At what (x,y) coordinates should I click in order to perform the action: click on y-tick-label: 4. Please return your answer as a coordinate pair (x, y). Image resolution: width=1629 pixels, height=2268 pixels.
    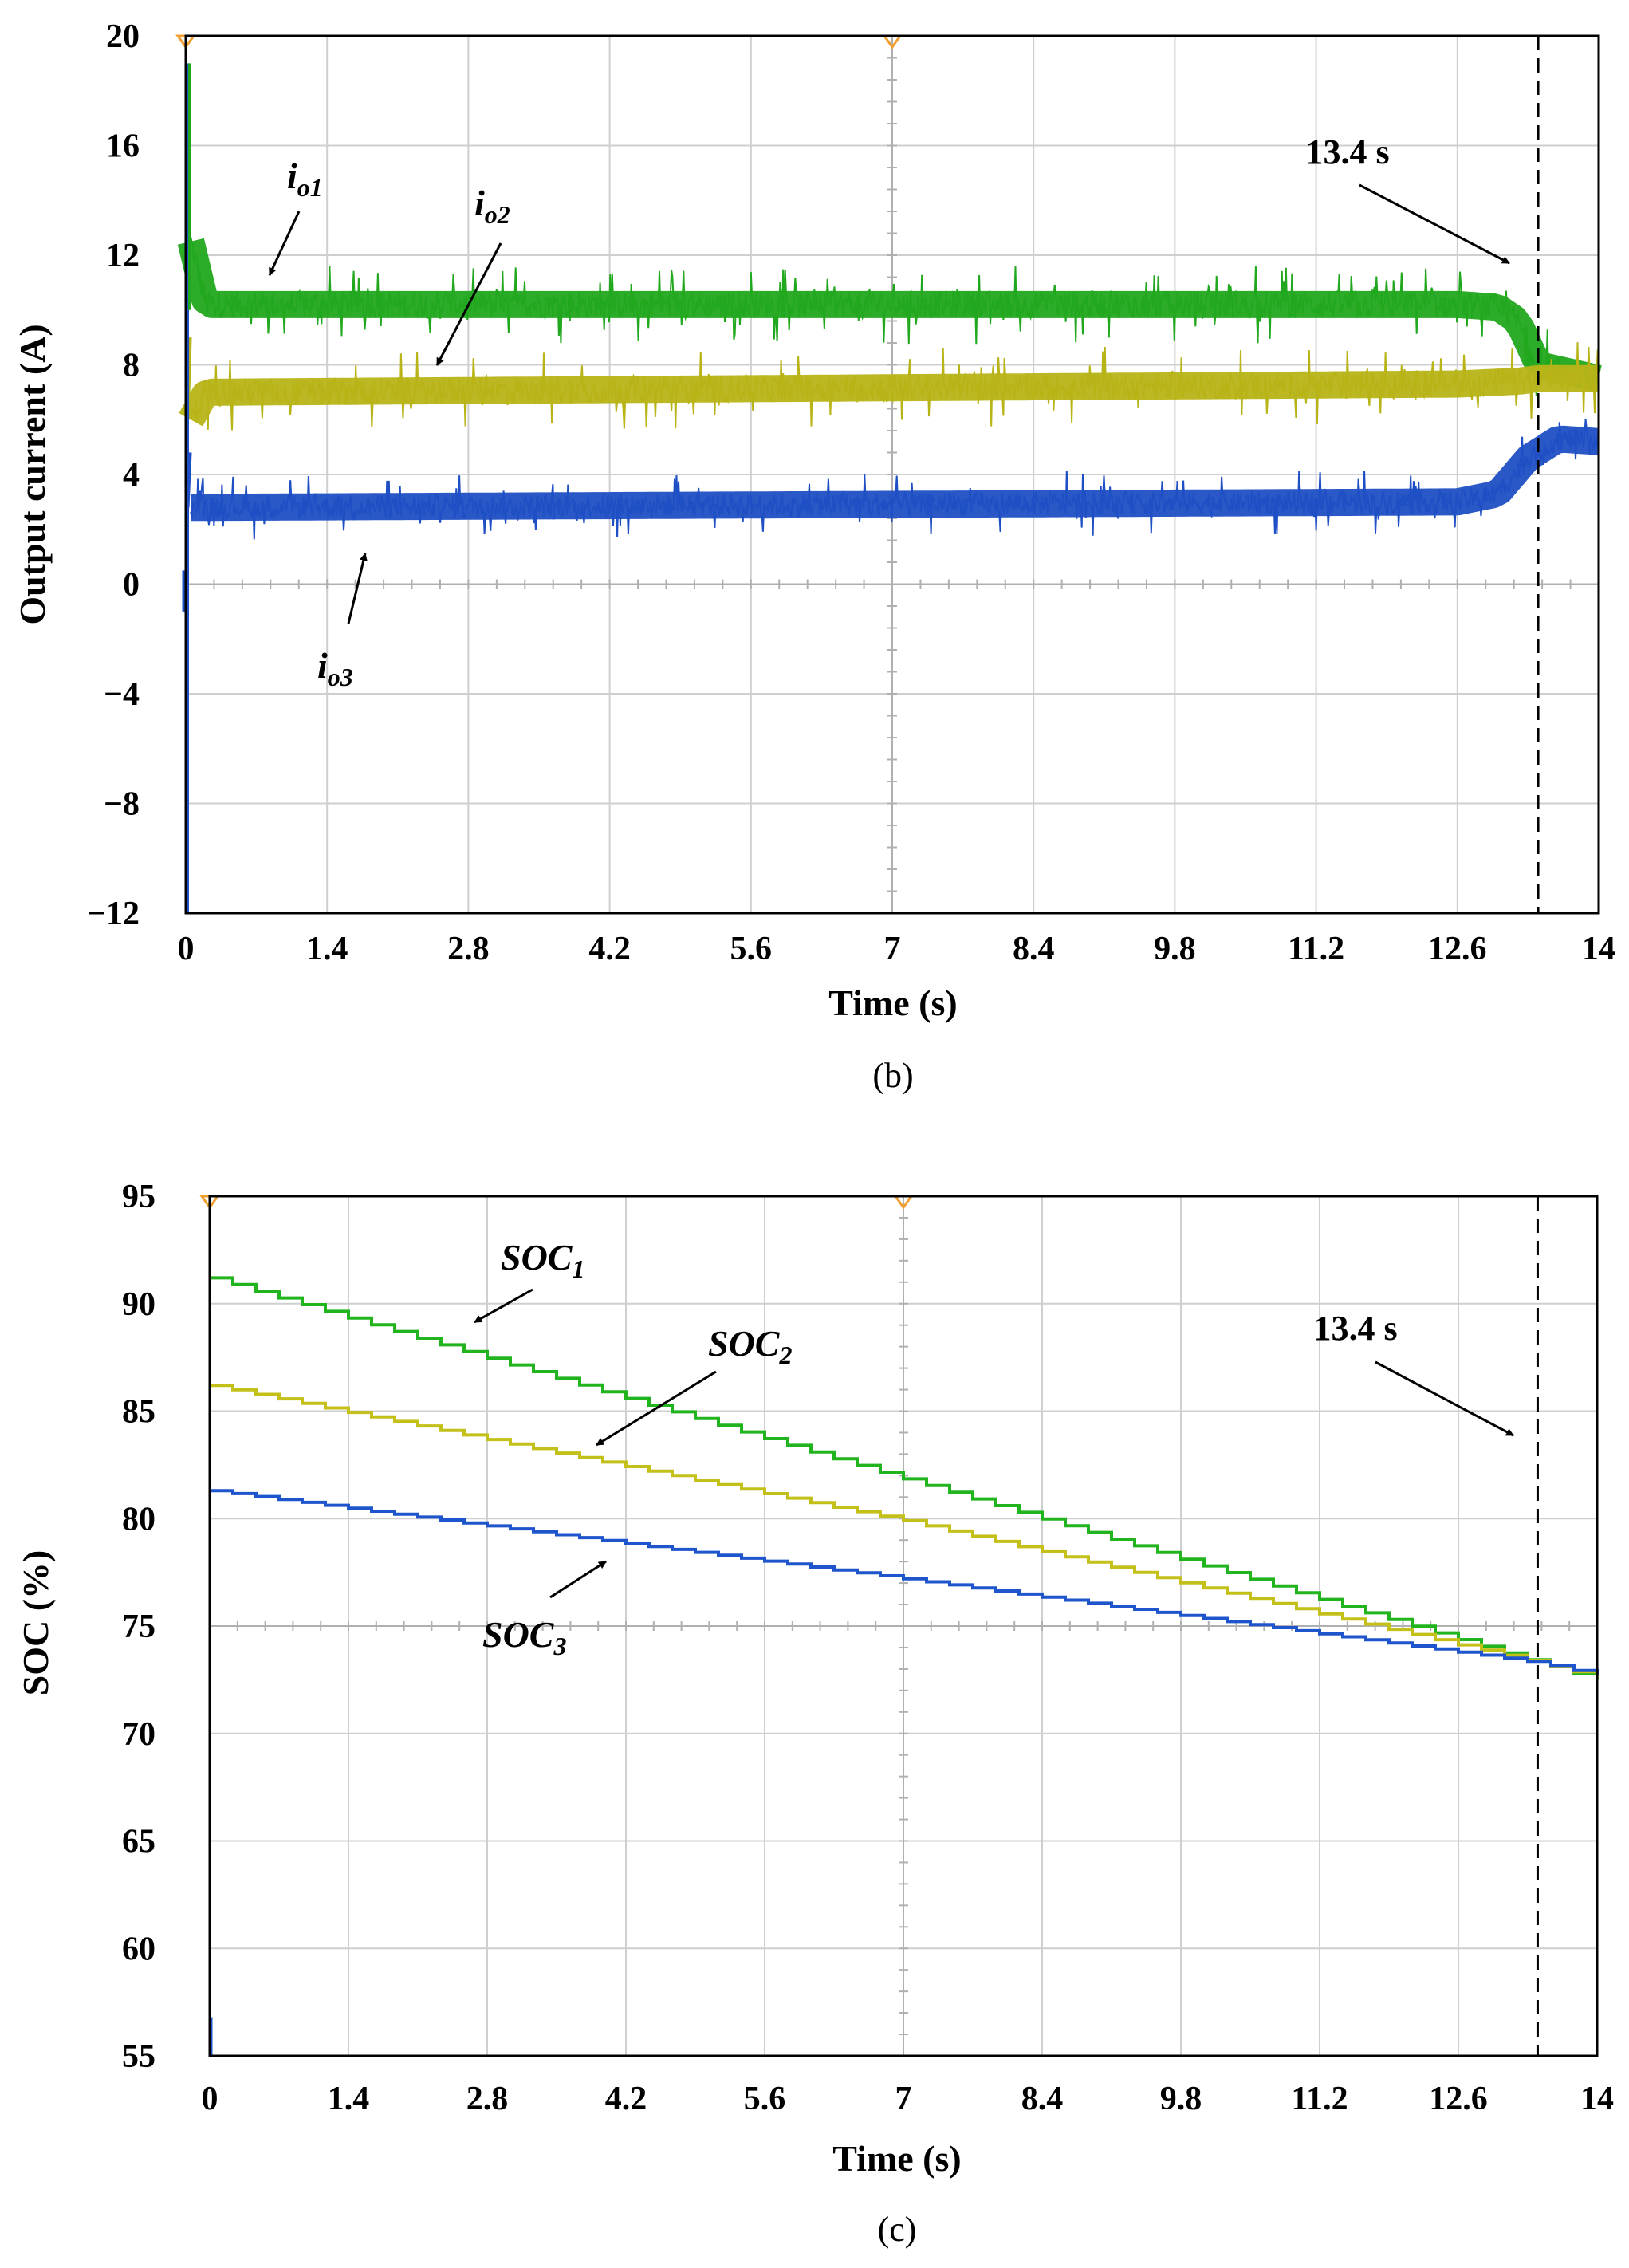
    Looking at the image, I should click on (131, 475).